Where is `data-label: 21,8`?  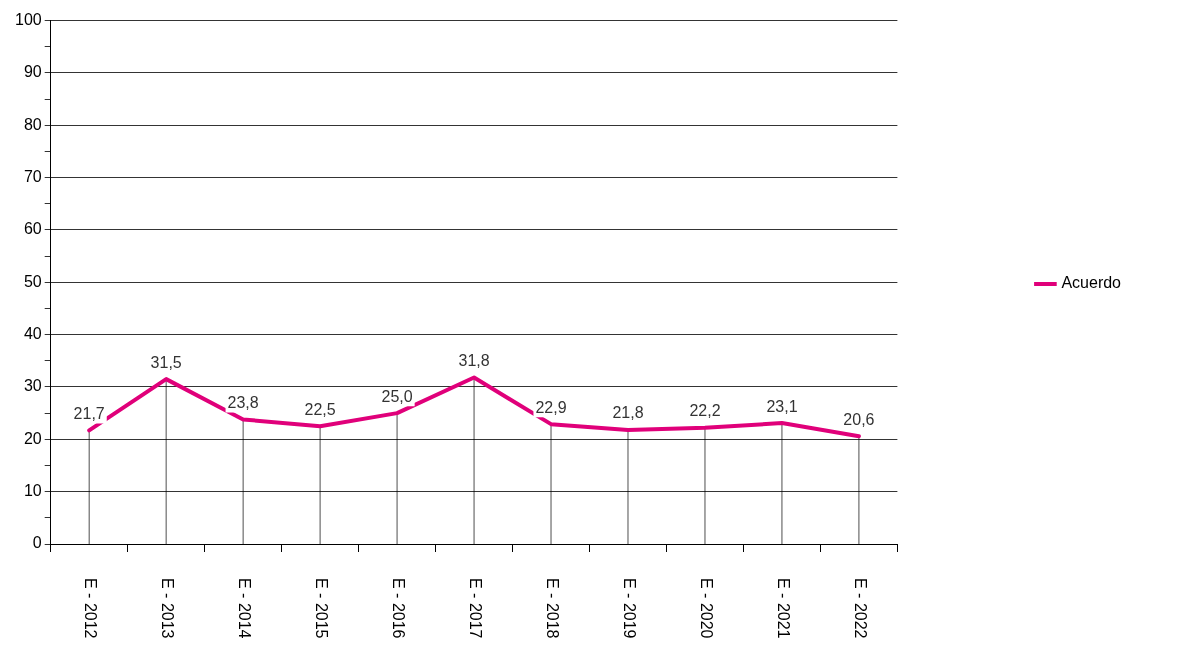 data-label: 21,8 is located at coordinates (628, 413).